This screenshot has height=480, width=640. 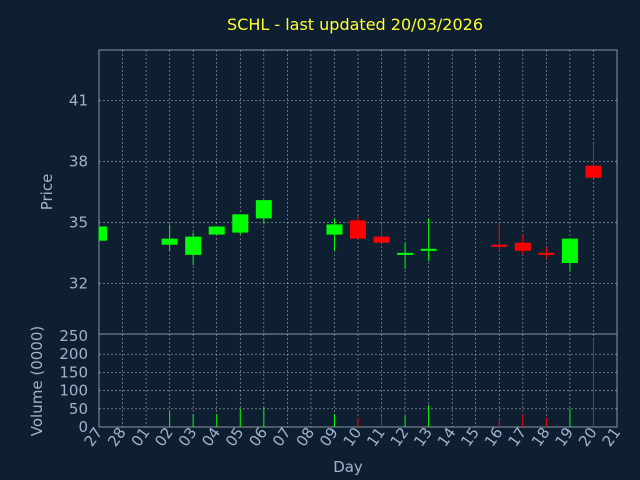 I want to click on x-tick-label: 09, so click(x=329, y=437).